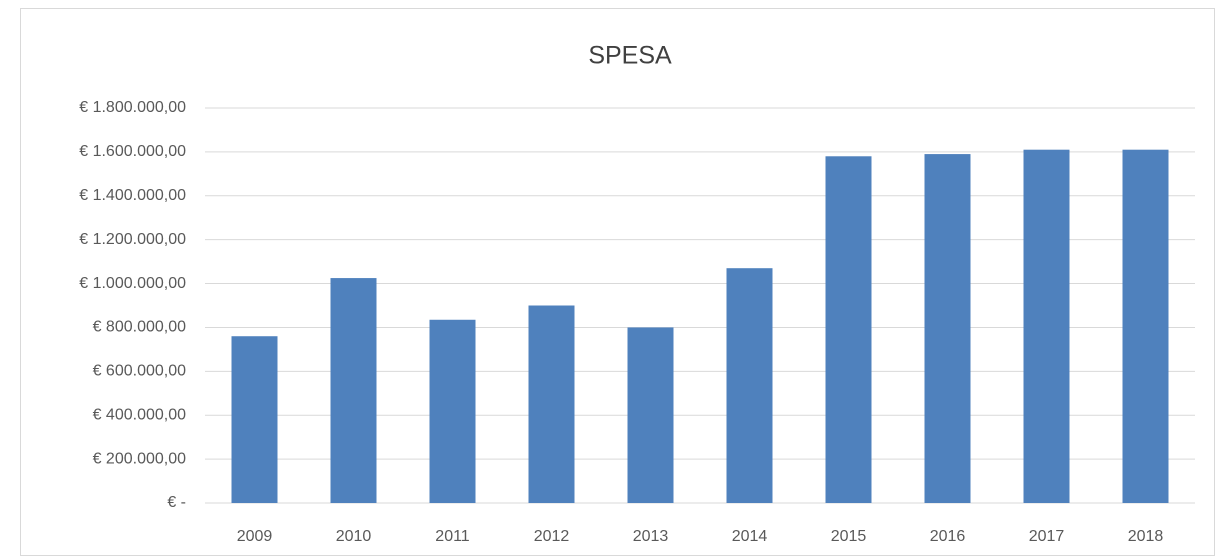 The height and width of the screenshot is (560, 1219). Describe the element at coordinates (140, 414) in the screenshot. I see `y-tick-label: € 400.000,00` at that location.